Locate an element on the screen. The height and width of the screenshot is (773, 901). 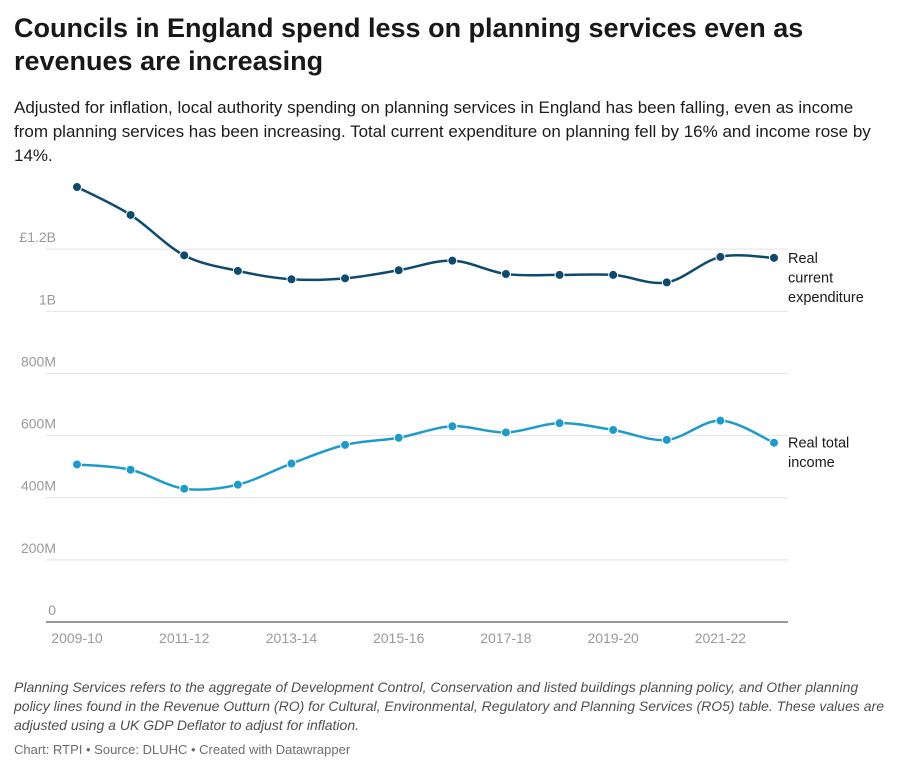
x-tick-label: 2009-10 is located at coordinates (77, 638).